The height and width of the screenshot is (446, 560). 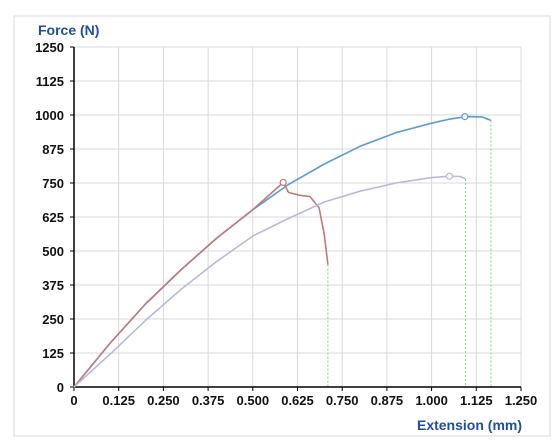 I want to click on y-tick-label: 1125, so click(x=50, y=81).